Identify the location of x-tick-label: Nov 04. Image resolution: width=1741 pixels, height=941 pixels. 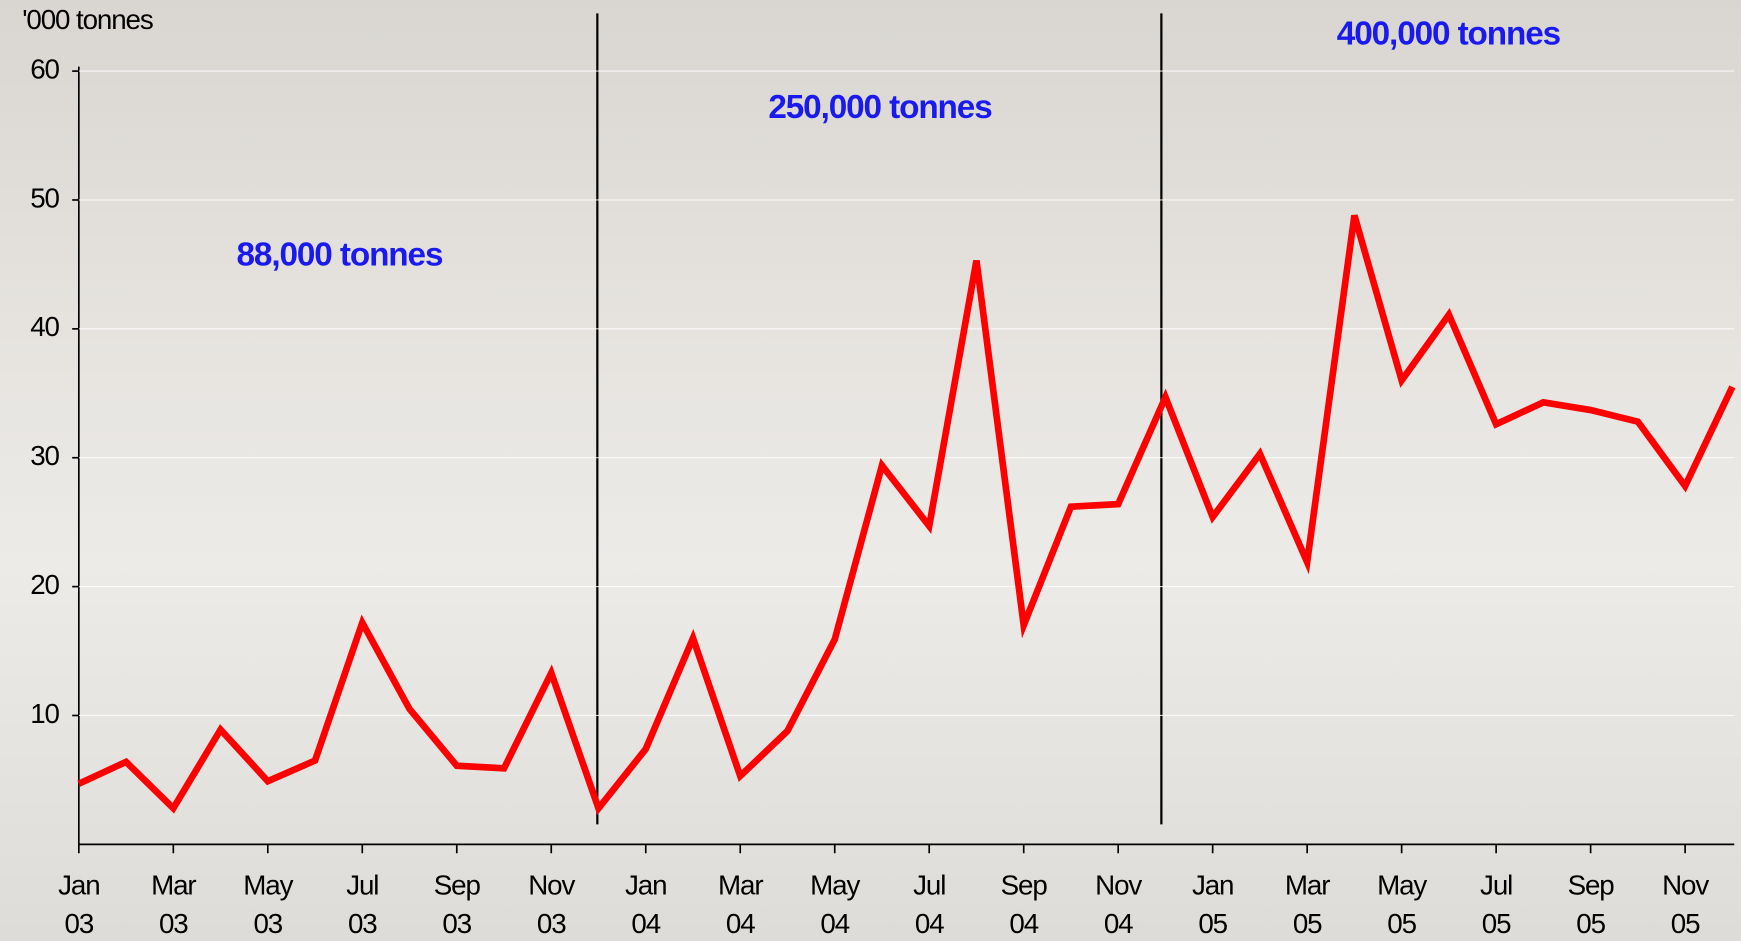
(1118, 904).